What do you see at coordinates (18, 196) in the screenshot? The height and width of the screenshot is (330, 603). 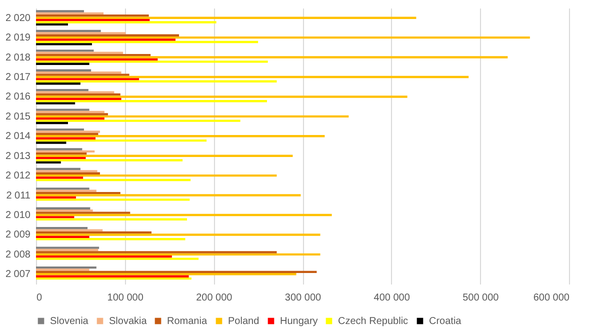 I see `y-tick-label: 2 011` at bounding box center [18, 196].